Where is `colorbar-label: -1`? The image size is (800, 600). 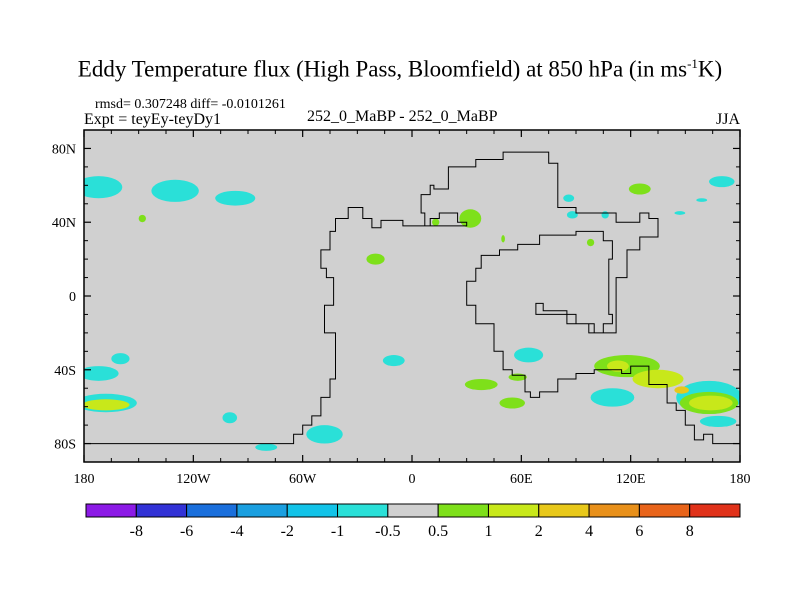 colorbar-label: -1 is located at coordinates (337, 531).